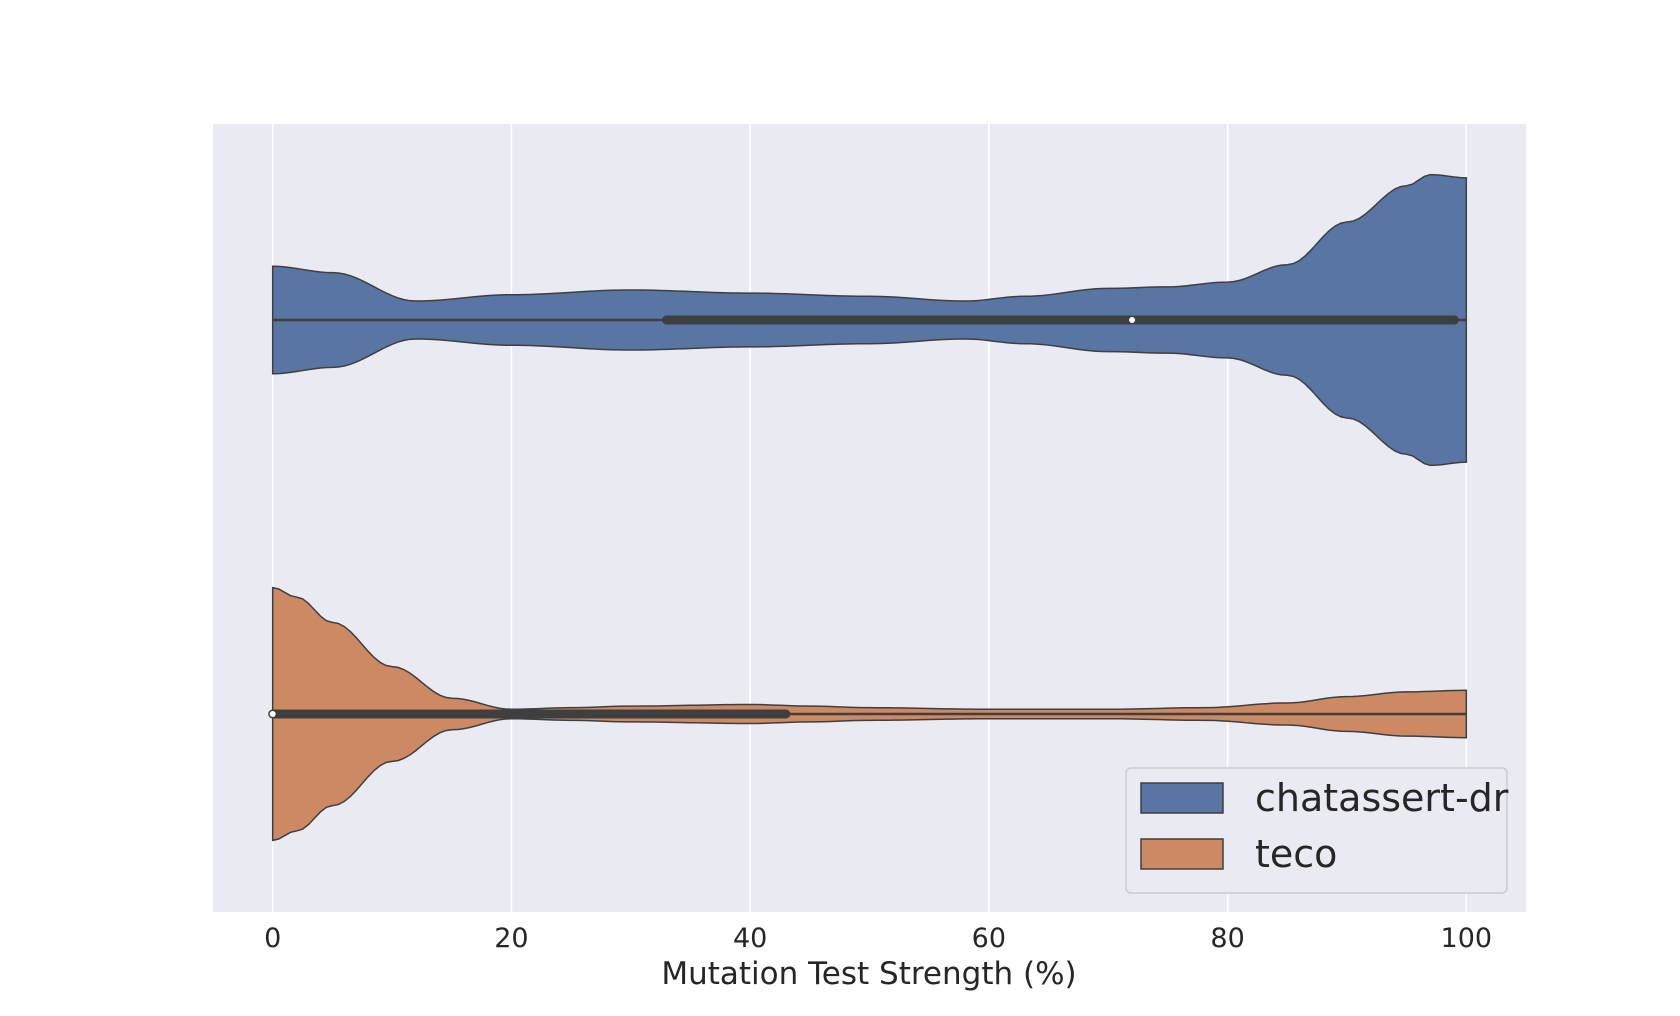 The height and width of the screenshot is (1016, 1680). What do you see at coordinates (272, 938) in the screenshot?
I see `x-tick-label-0: 0` at bounding box center [272, 938].